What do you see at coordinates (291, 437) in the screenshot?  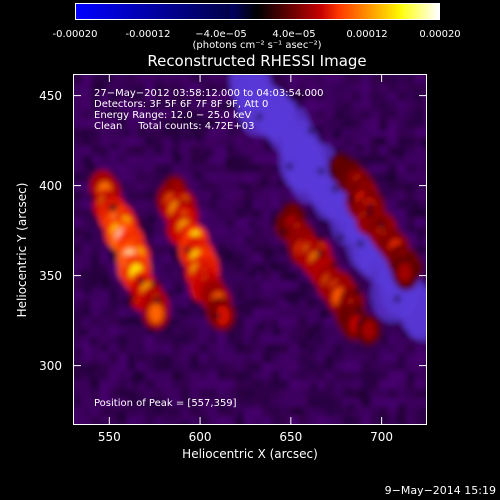 I see `x-tick-label: 650` at bounding box center [291, 437].